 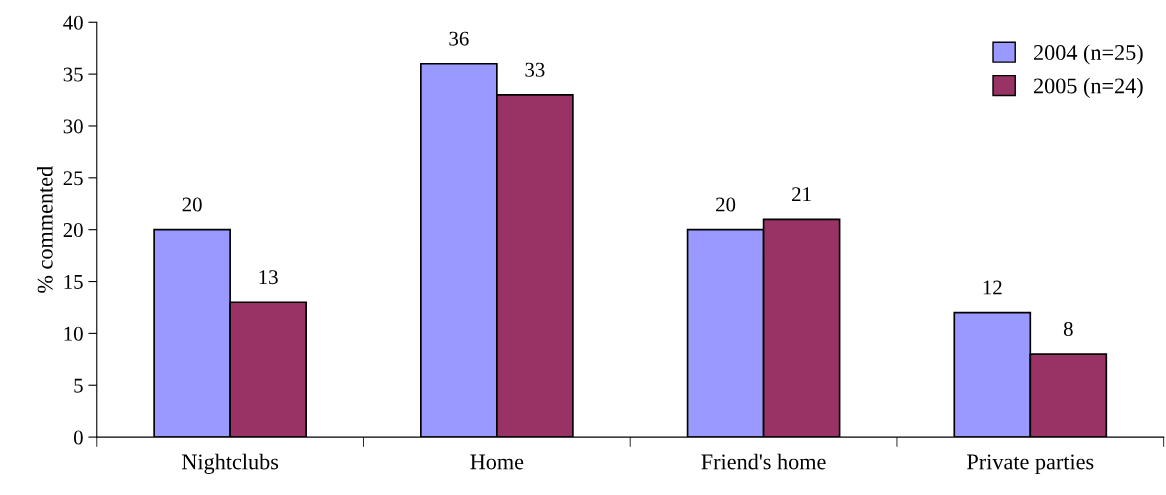 What do you see at coordinates (497, 462) in the screenshot?
I see `x-tick-label: Home` at bounding box center [497, 462].